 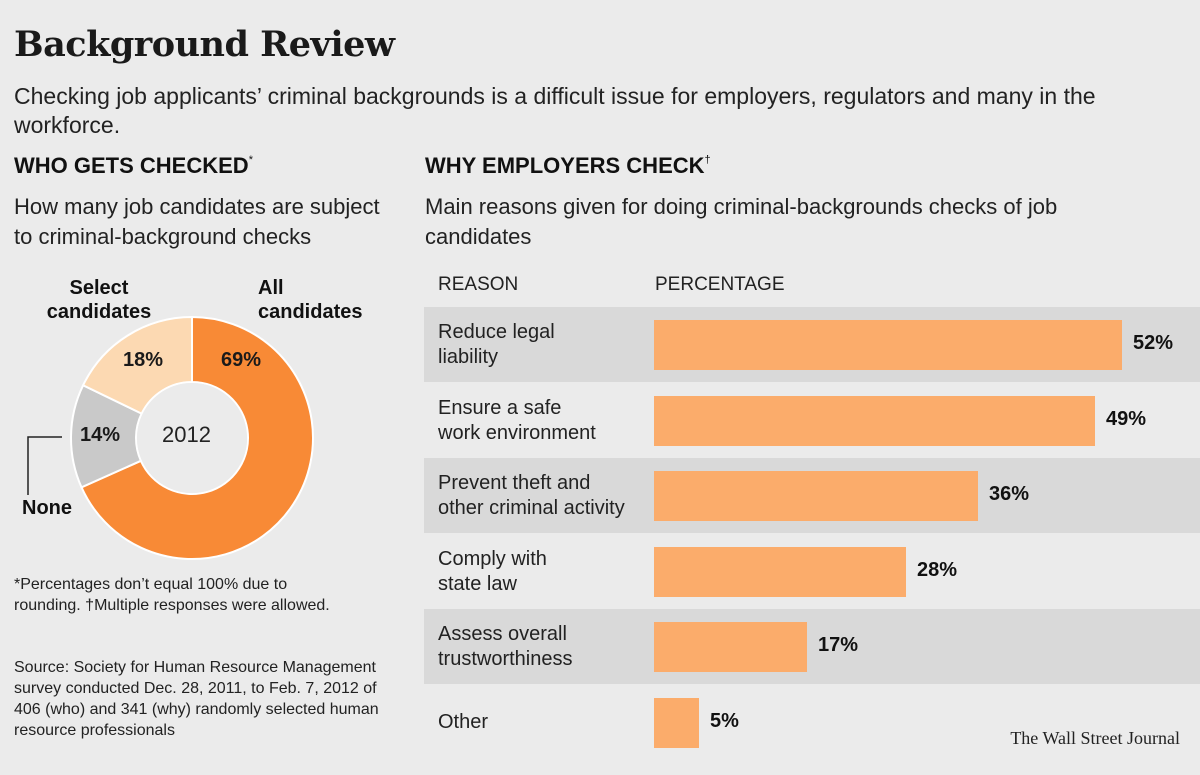 What do you see at coordinates (545, 572) in the screenshot?
I see `bar-row-label: Comply with state law` at bounding box center [545, 572].